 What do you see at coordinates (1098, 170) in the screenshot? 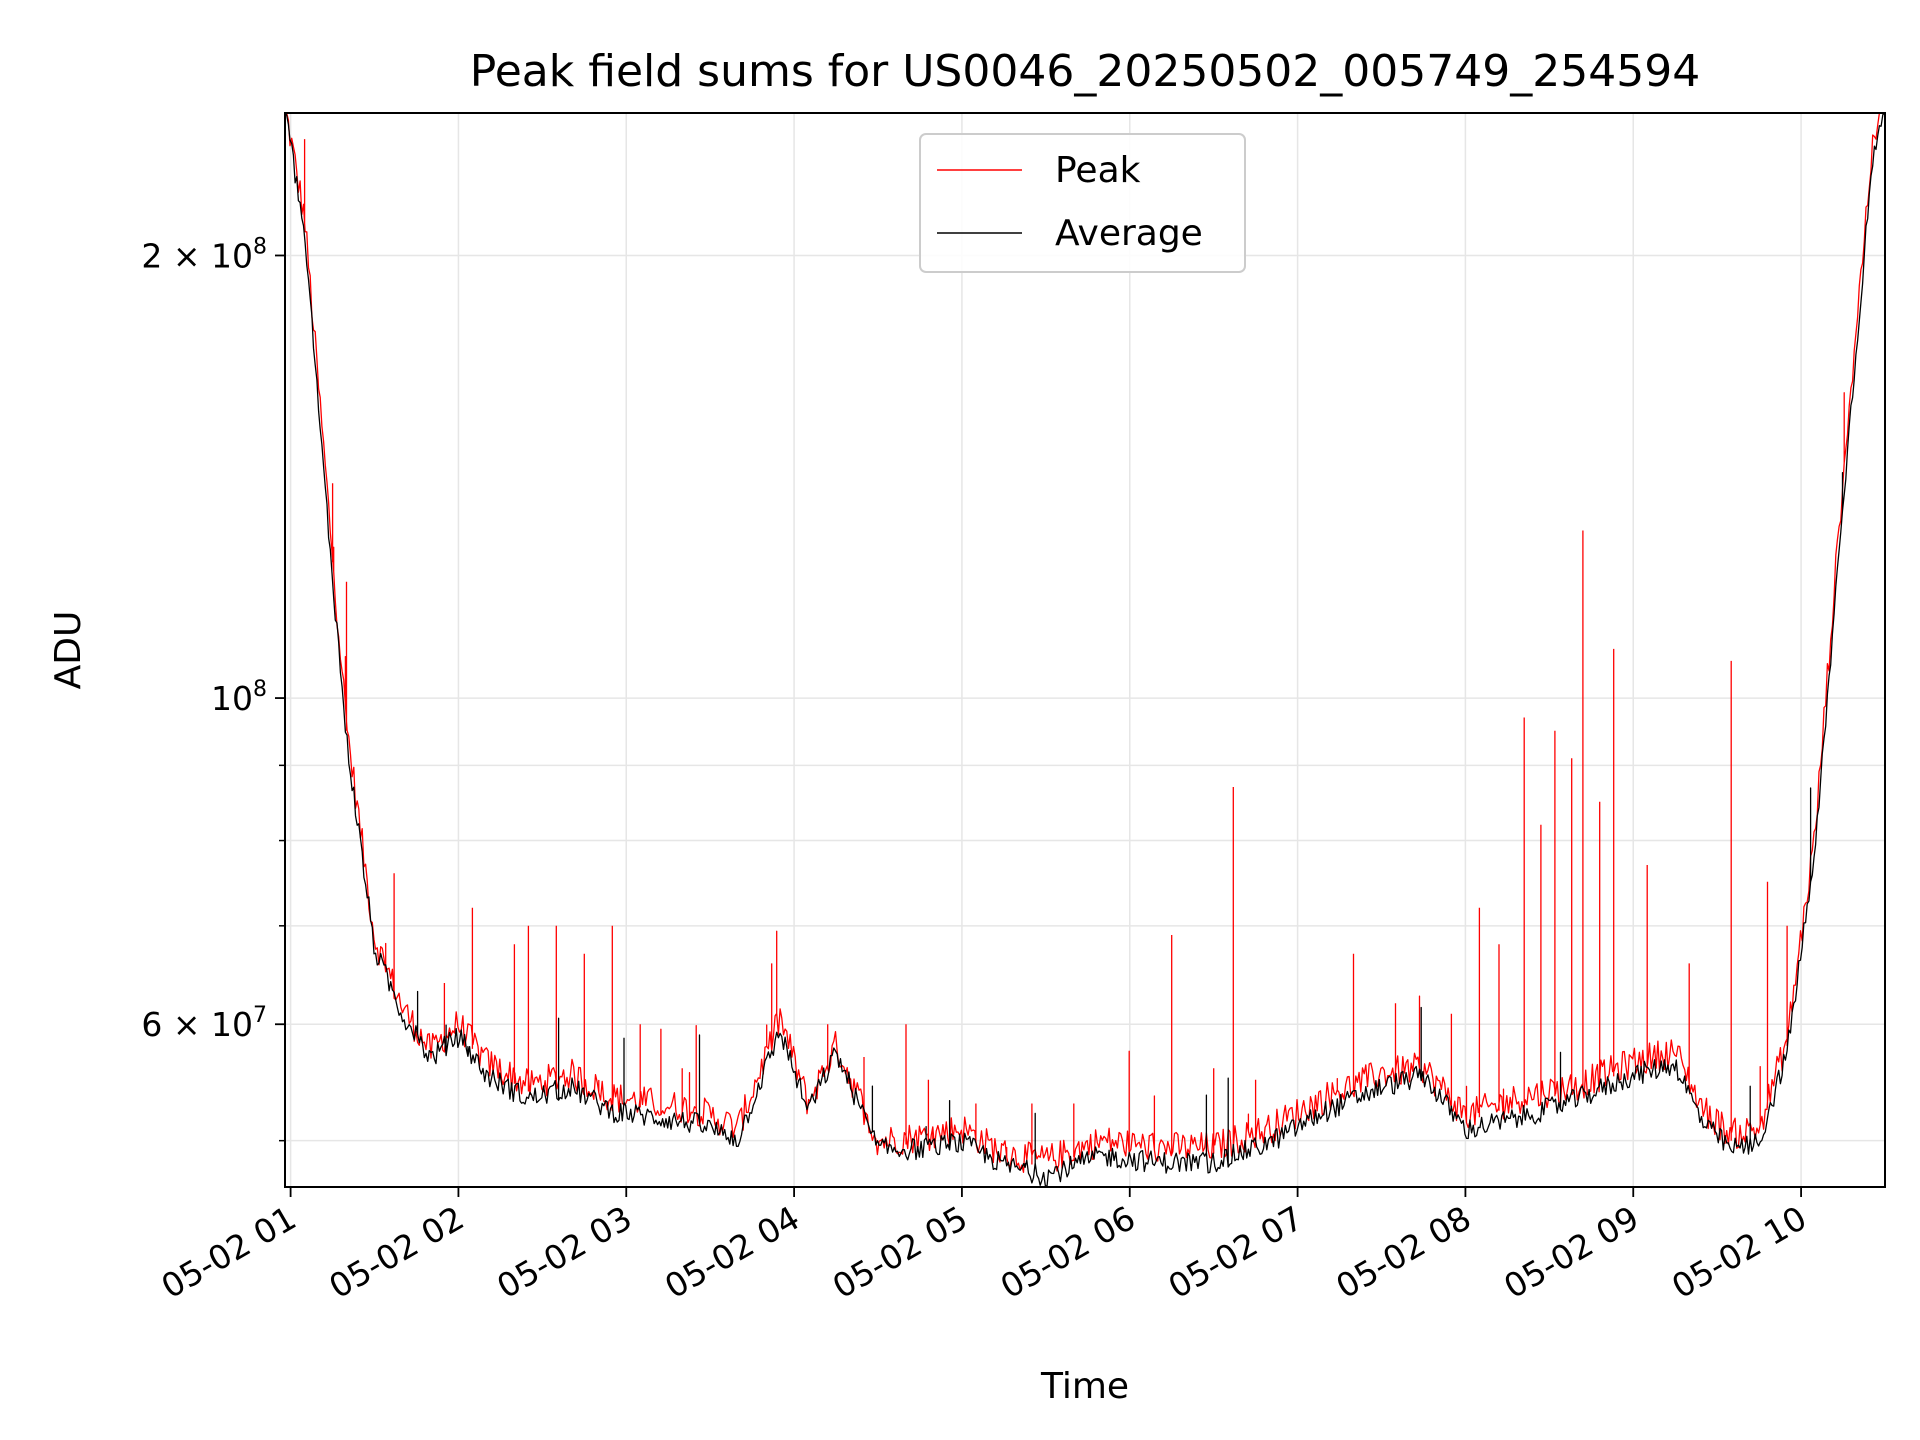
I see `legend-label-peak: Peak` at bounding box center [1098, 170].